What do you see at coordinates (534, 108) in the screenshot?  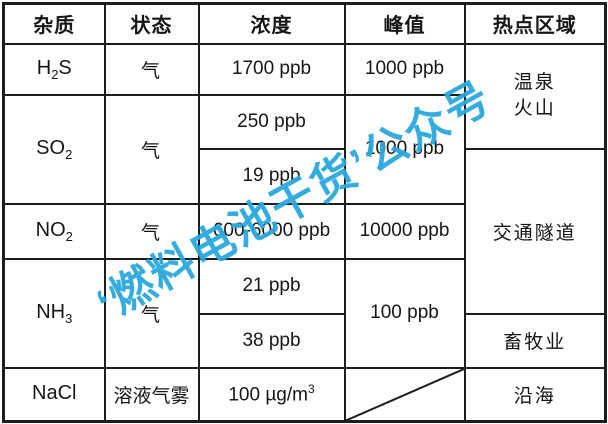 I see `region-line-volcano: 火山` at bounding box center [534, 108].